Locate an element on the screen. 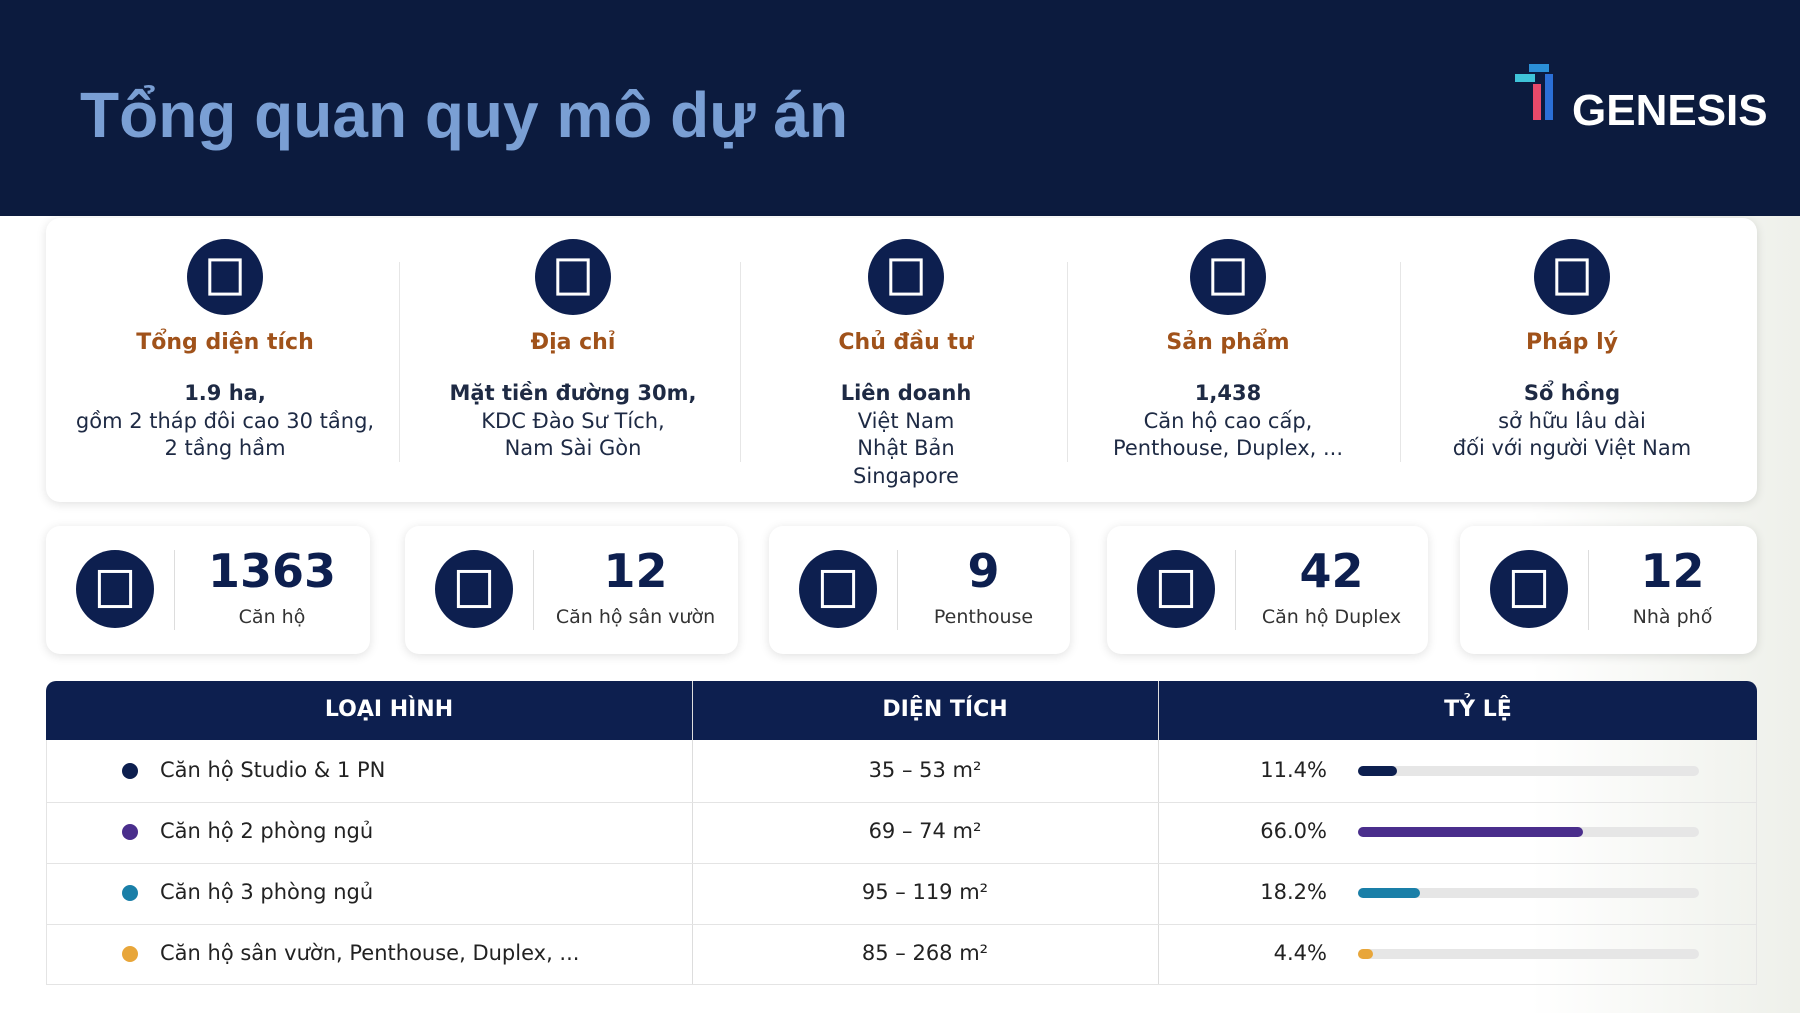  logo-mark is located at coordinates (1534, 92).